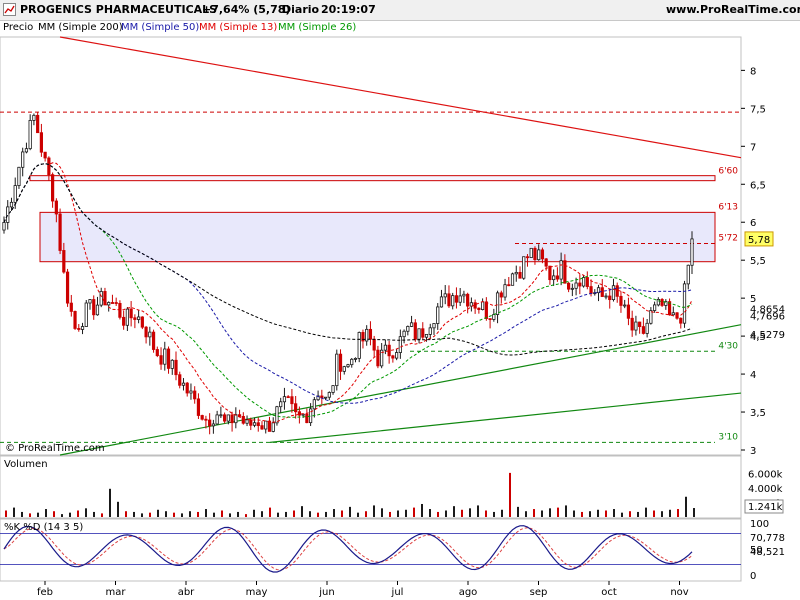  What do you see at coordinates (160, 27) in the screenshot?
I see `legend-mm50: MM (Simple 50)` at bounding box center [160, 27].